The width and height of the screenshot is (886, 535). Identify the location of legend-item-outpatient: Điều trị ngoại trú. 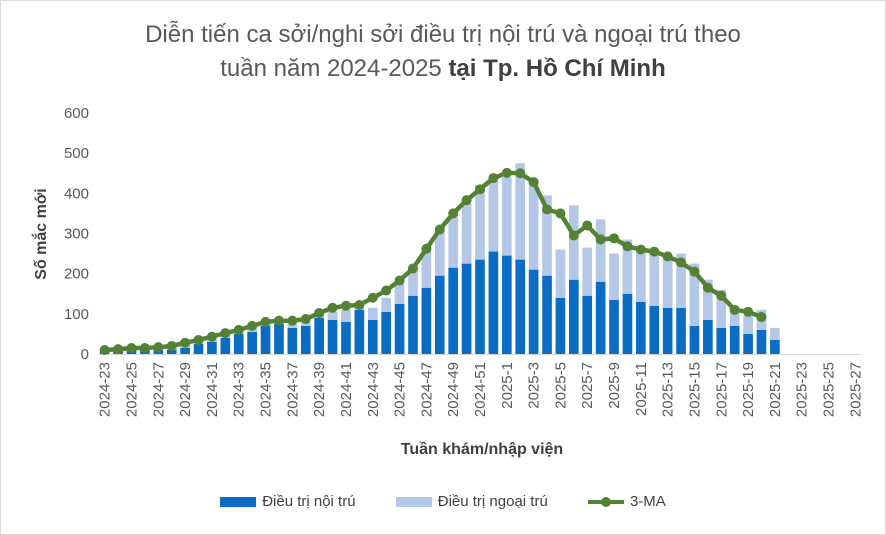
(471, 501).